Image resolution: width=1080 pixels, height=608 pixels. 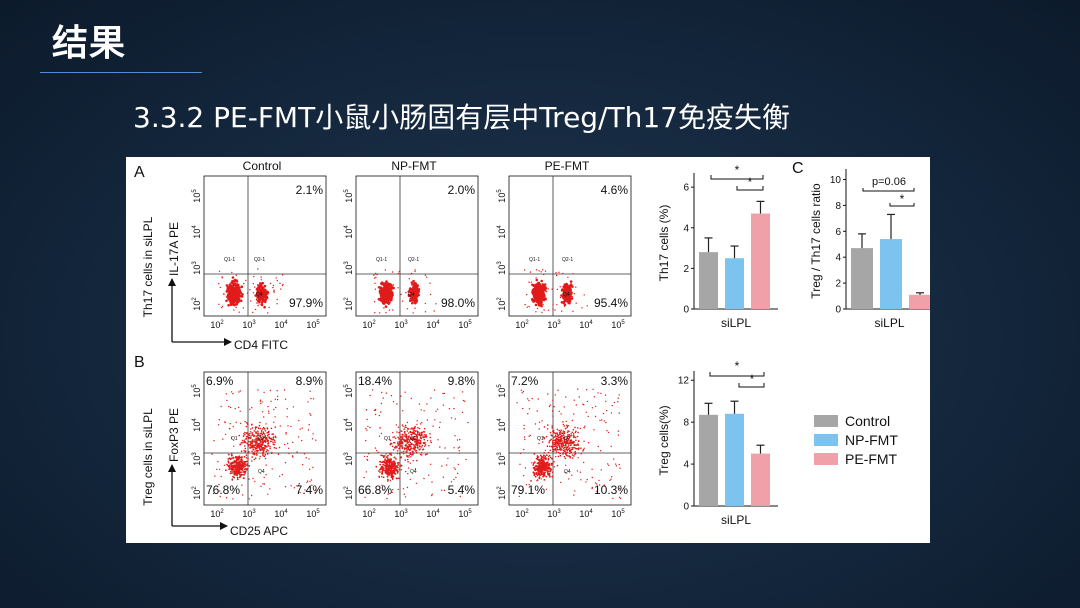 What do you see at coordinates (197, 304) in the screenshot?
I see `flow-tick-label: 102` at bounding box center [197, 304].